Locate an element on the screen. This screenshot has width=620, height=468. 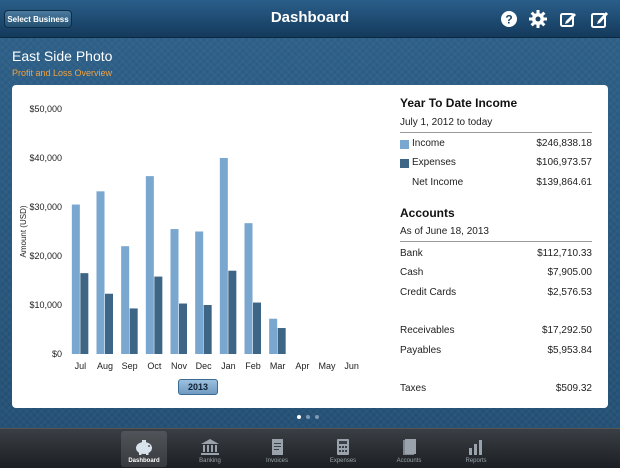
tab-dashboard: Dashboard is located at coordinates (144, 449).